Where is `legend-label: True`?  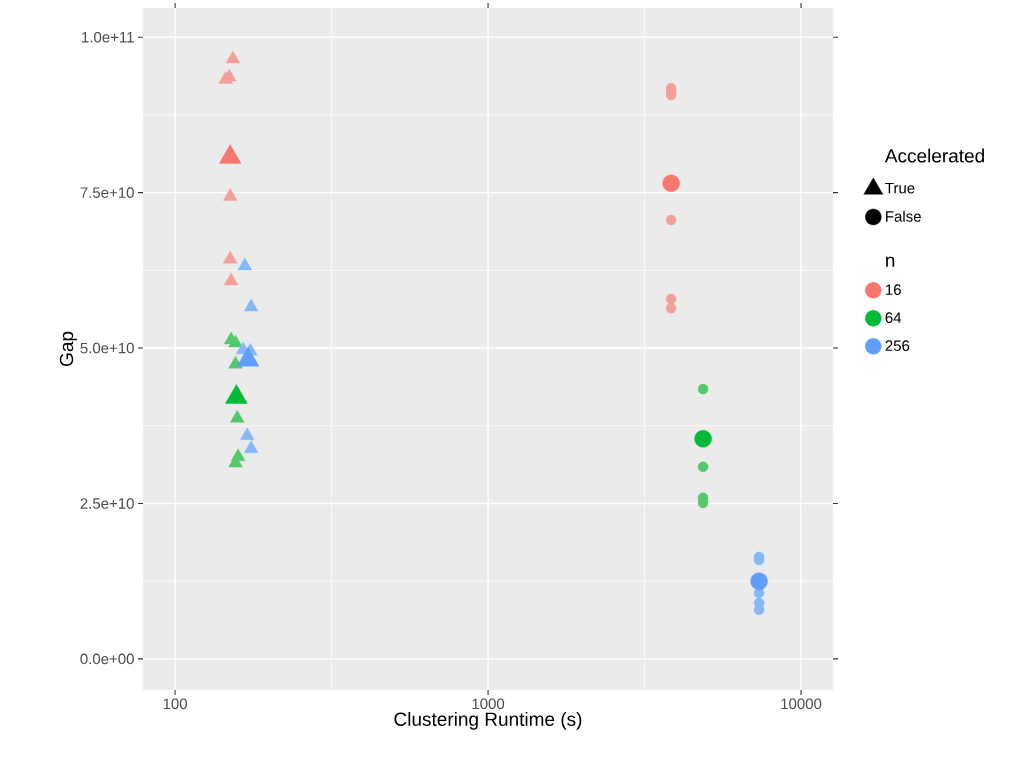
legend-label: True is located at coordinates (900, 188).